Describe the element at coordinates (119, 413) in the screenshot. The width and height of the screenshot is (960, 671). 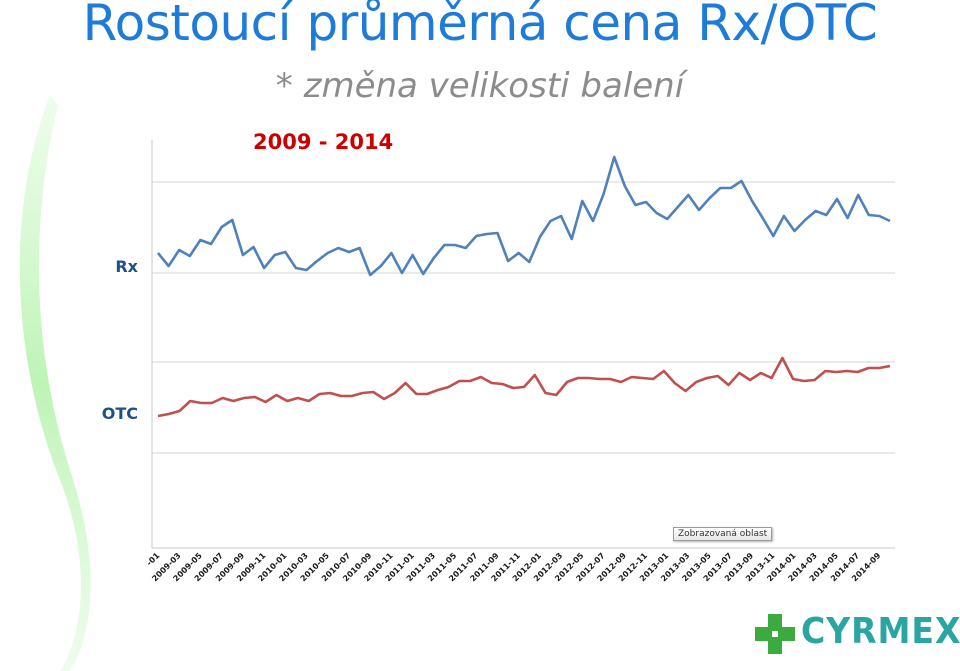
I see `series-label-otc: OTC` at that location.